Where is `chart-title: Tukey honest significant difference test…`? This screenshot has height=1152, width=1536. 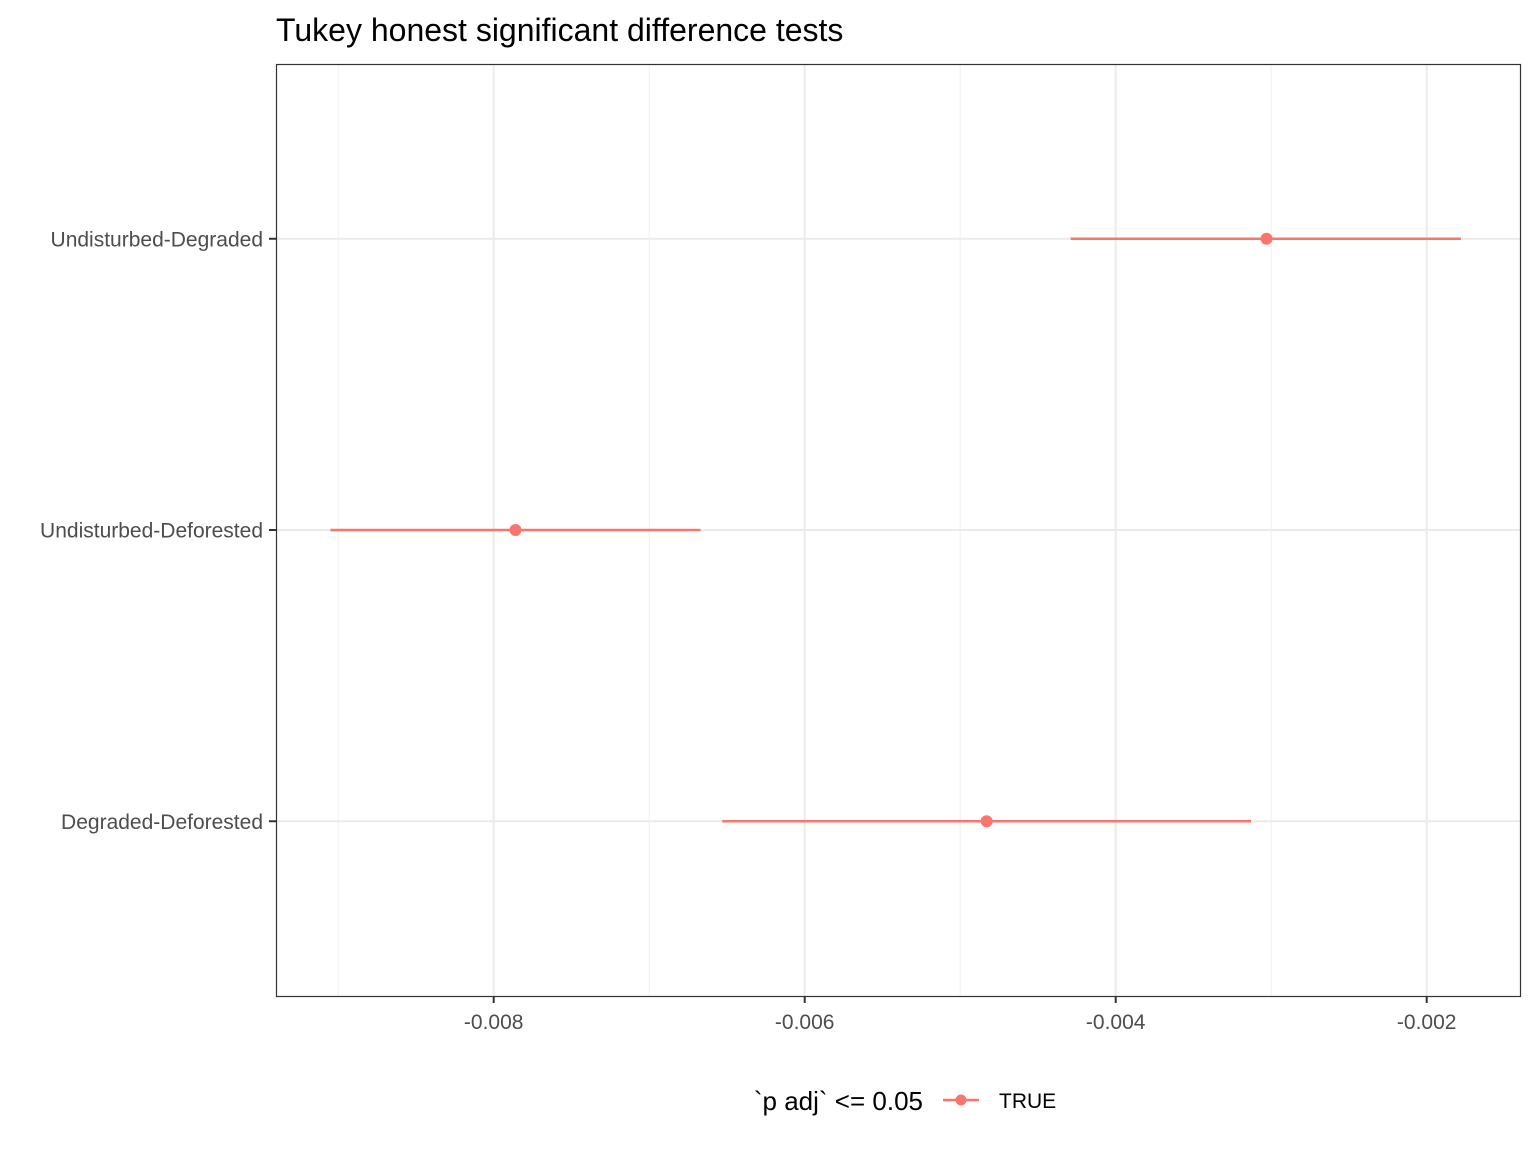 chart-title: Tukey honest significant difference test… is located at coordinates (559, 30).